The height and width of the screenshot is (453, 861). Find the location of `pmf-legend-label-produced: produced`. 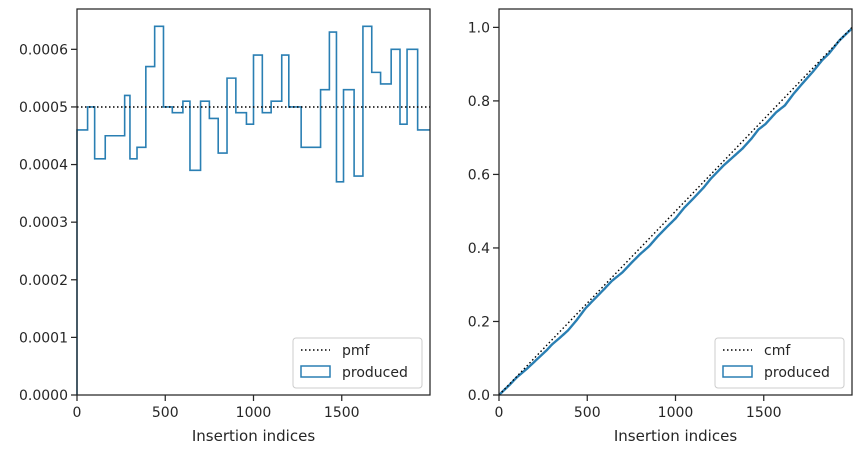

pmf-legend-label-produced: produced is located at coordinates (375, 373).